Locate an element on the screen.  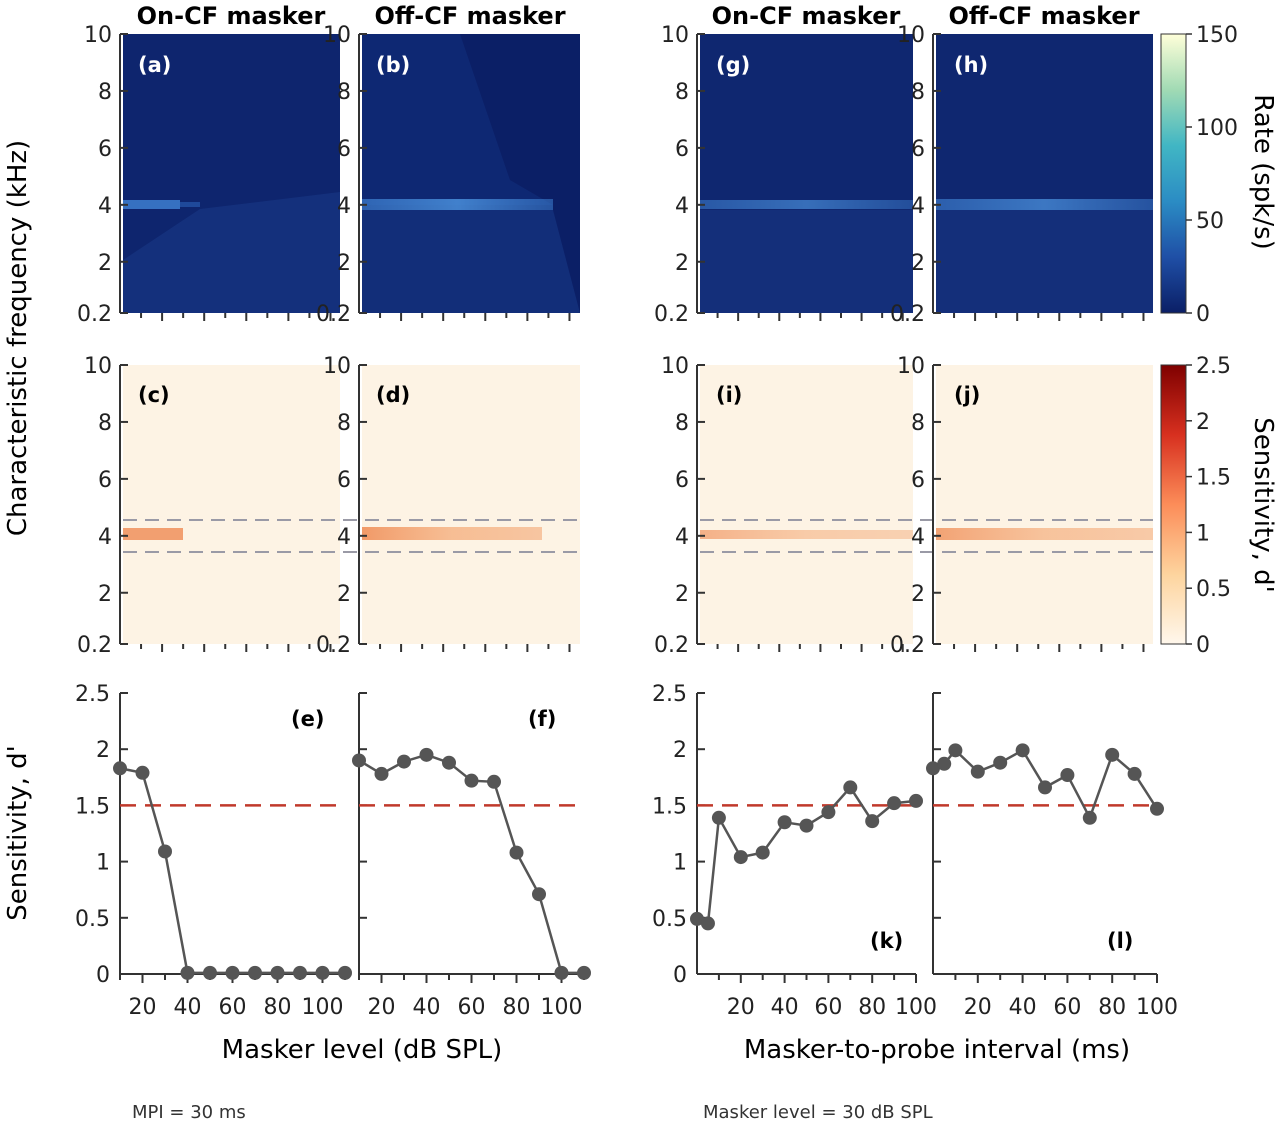
col-title-3: On-CF masker is located at coordinates (806, 16).